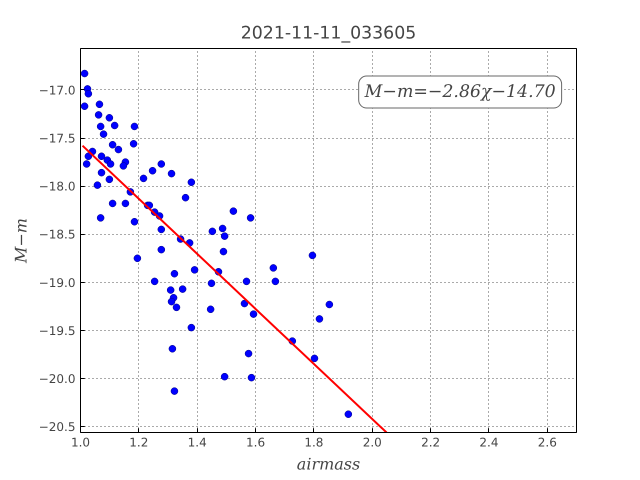 The image size is (640, 480). What do you see at coordinates (547, 443) in the screenshot?
I see `x-tick-label: 2.6` at bounding box center [547, 443].